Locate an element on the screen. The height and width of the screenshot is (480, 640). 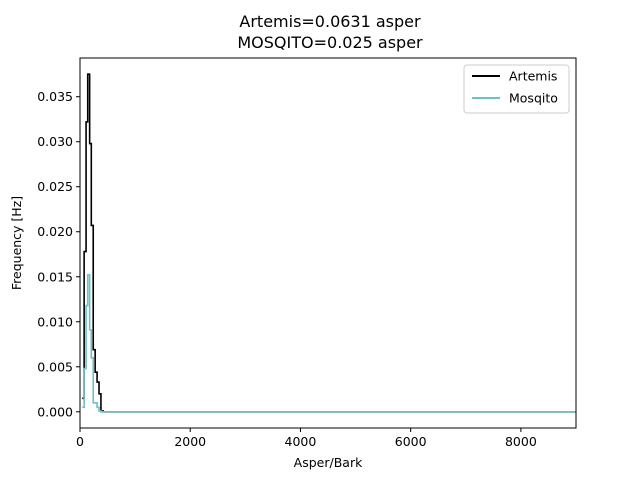
x-axis-label: Asper/Bark is located at coordinates (328, 462).